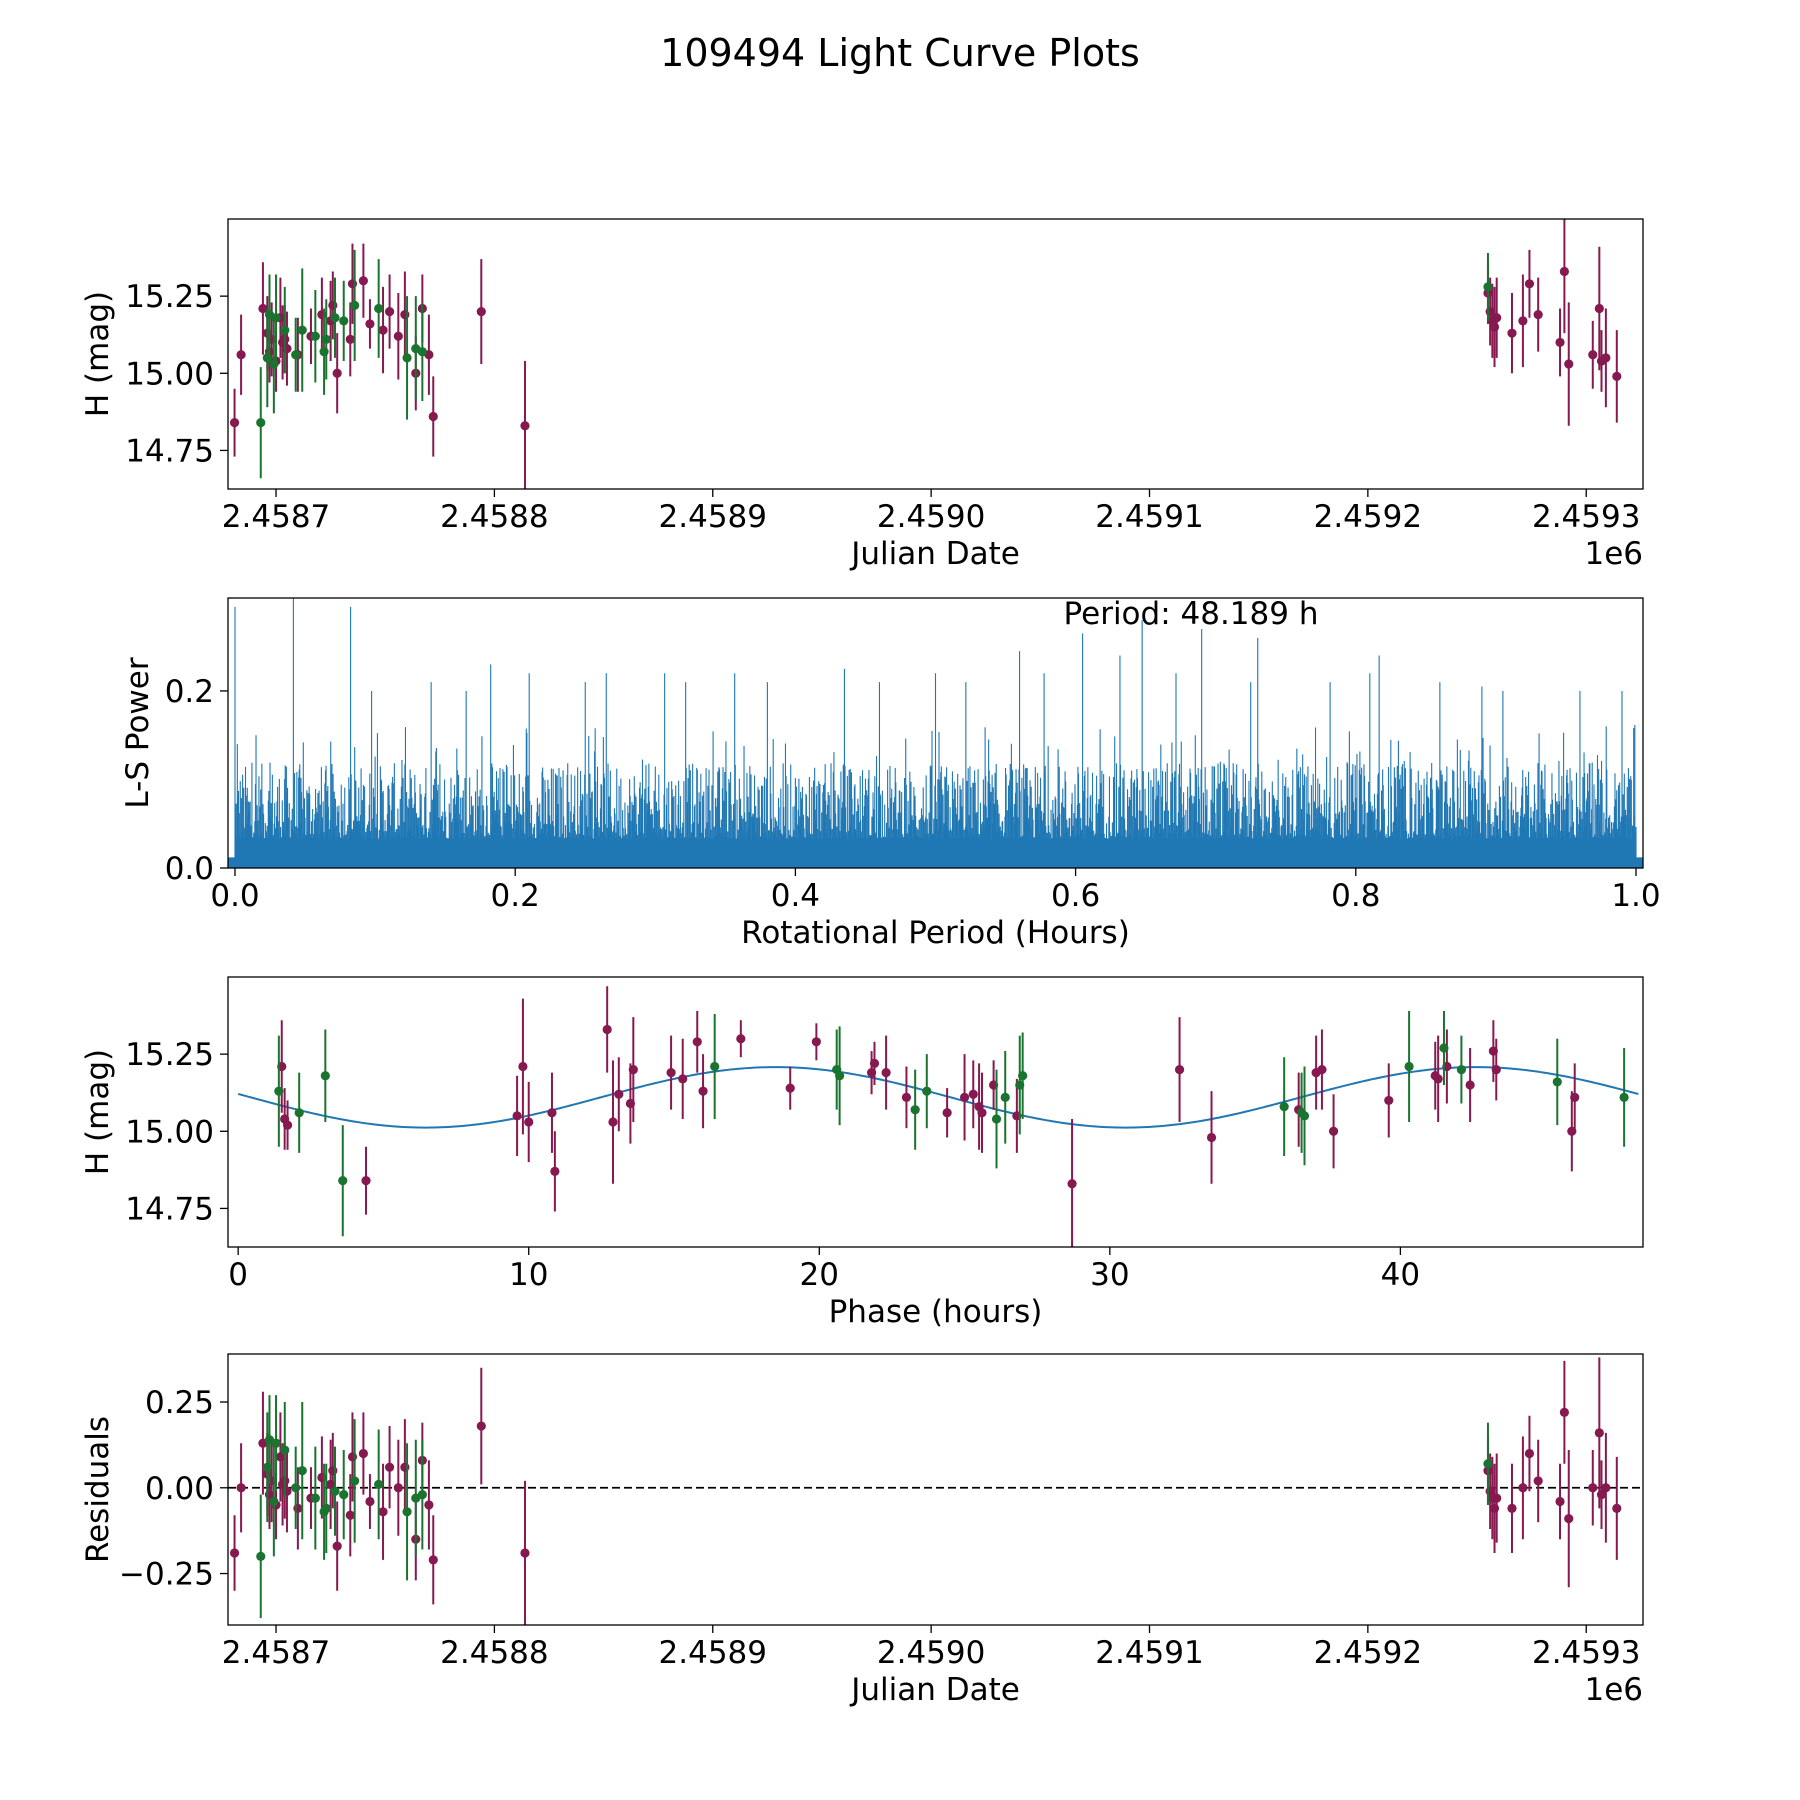 The height and width of the screenshot is (1800, 1800). Describe the element at coordinates (931, 1653) in the screenshot. I see `x-tick-label: 2.4590` at that location.